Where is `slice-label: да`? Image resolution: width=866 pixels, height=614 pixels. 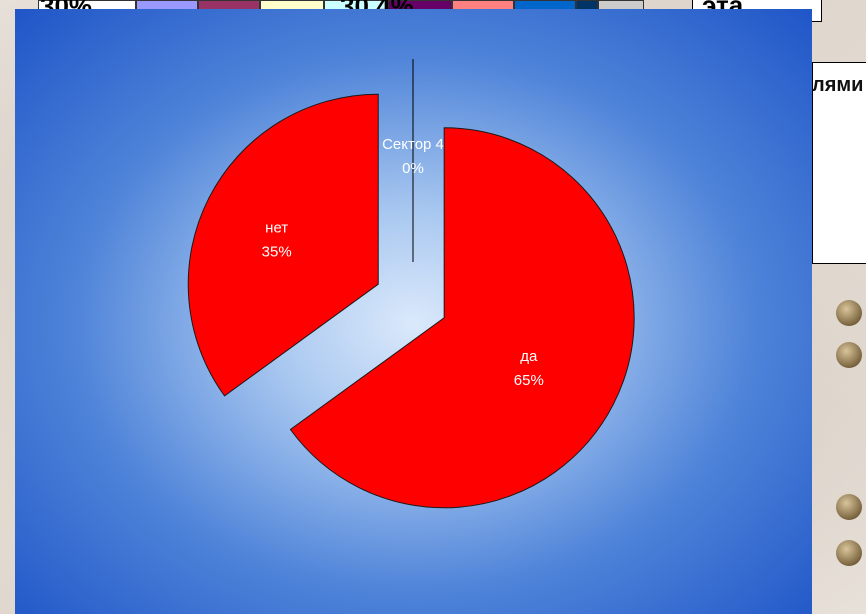 slice-label: да is located at coordinates (529, 356).